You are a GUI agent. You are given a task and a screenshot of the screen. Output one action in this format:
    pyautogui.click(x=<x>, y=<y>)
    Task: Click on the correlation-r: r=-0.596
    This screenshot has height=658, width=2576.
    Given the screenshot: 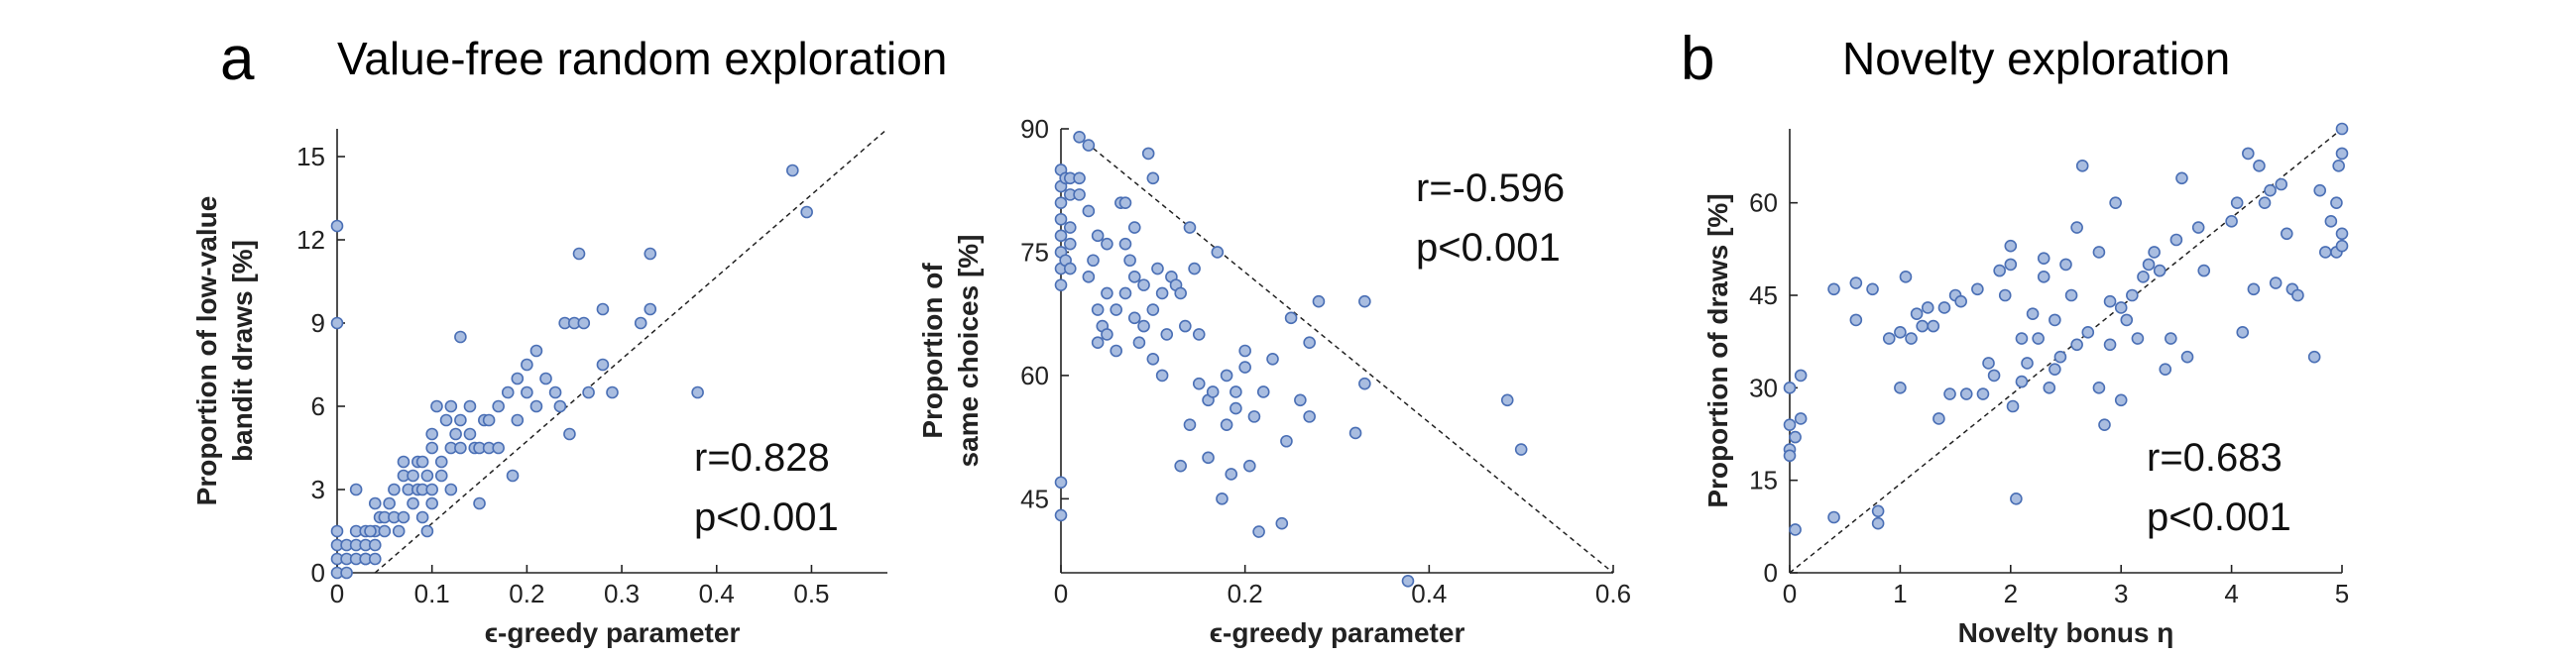 What is the action you would take?
    pyautogui.click(x=1490, y=188)
    